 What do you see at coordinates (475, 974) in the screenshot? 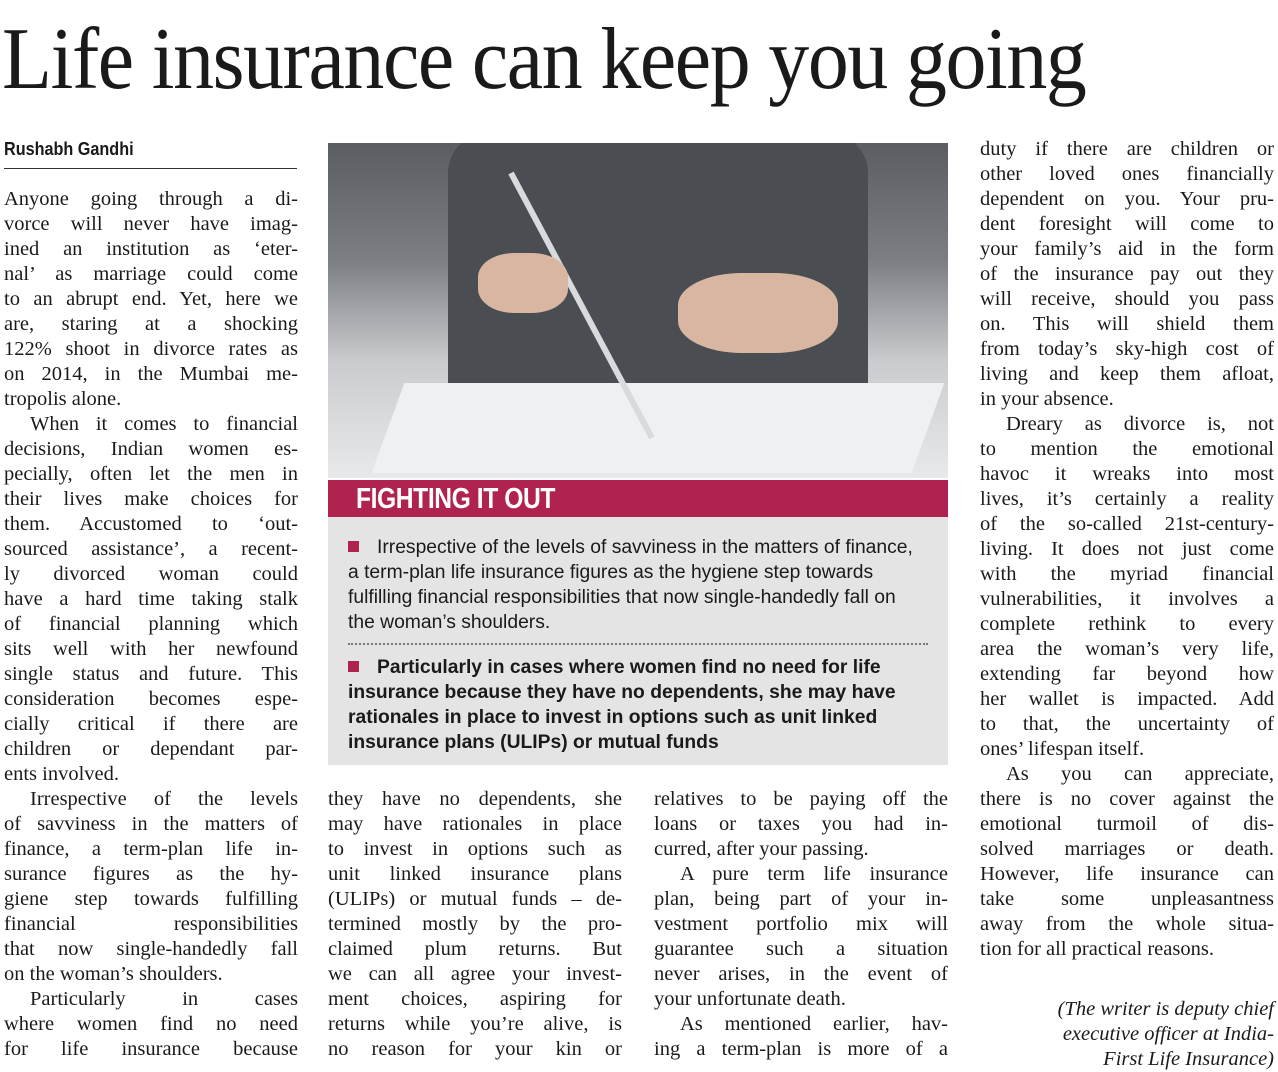
I see `article-text-line: we can all agree your invest-` at bounding box center [475, 974].